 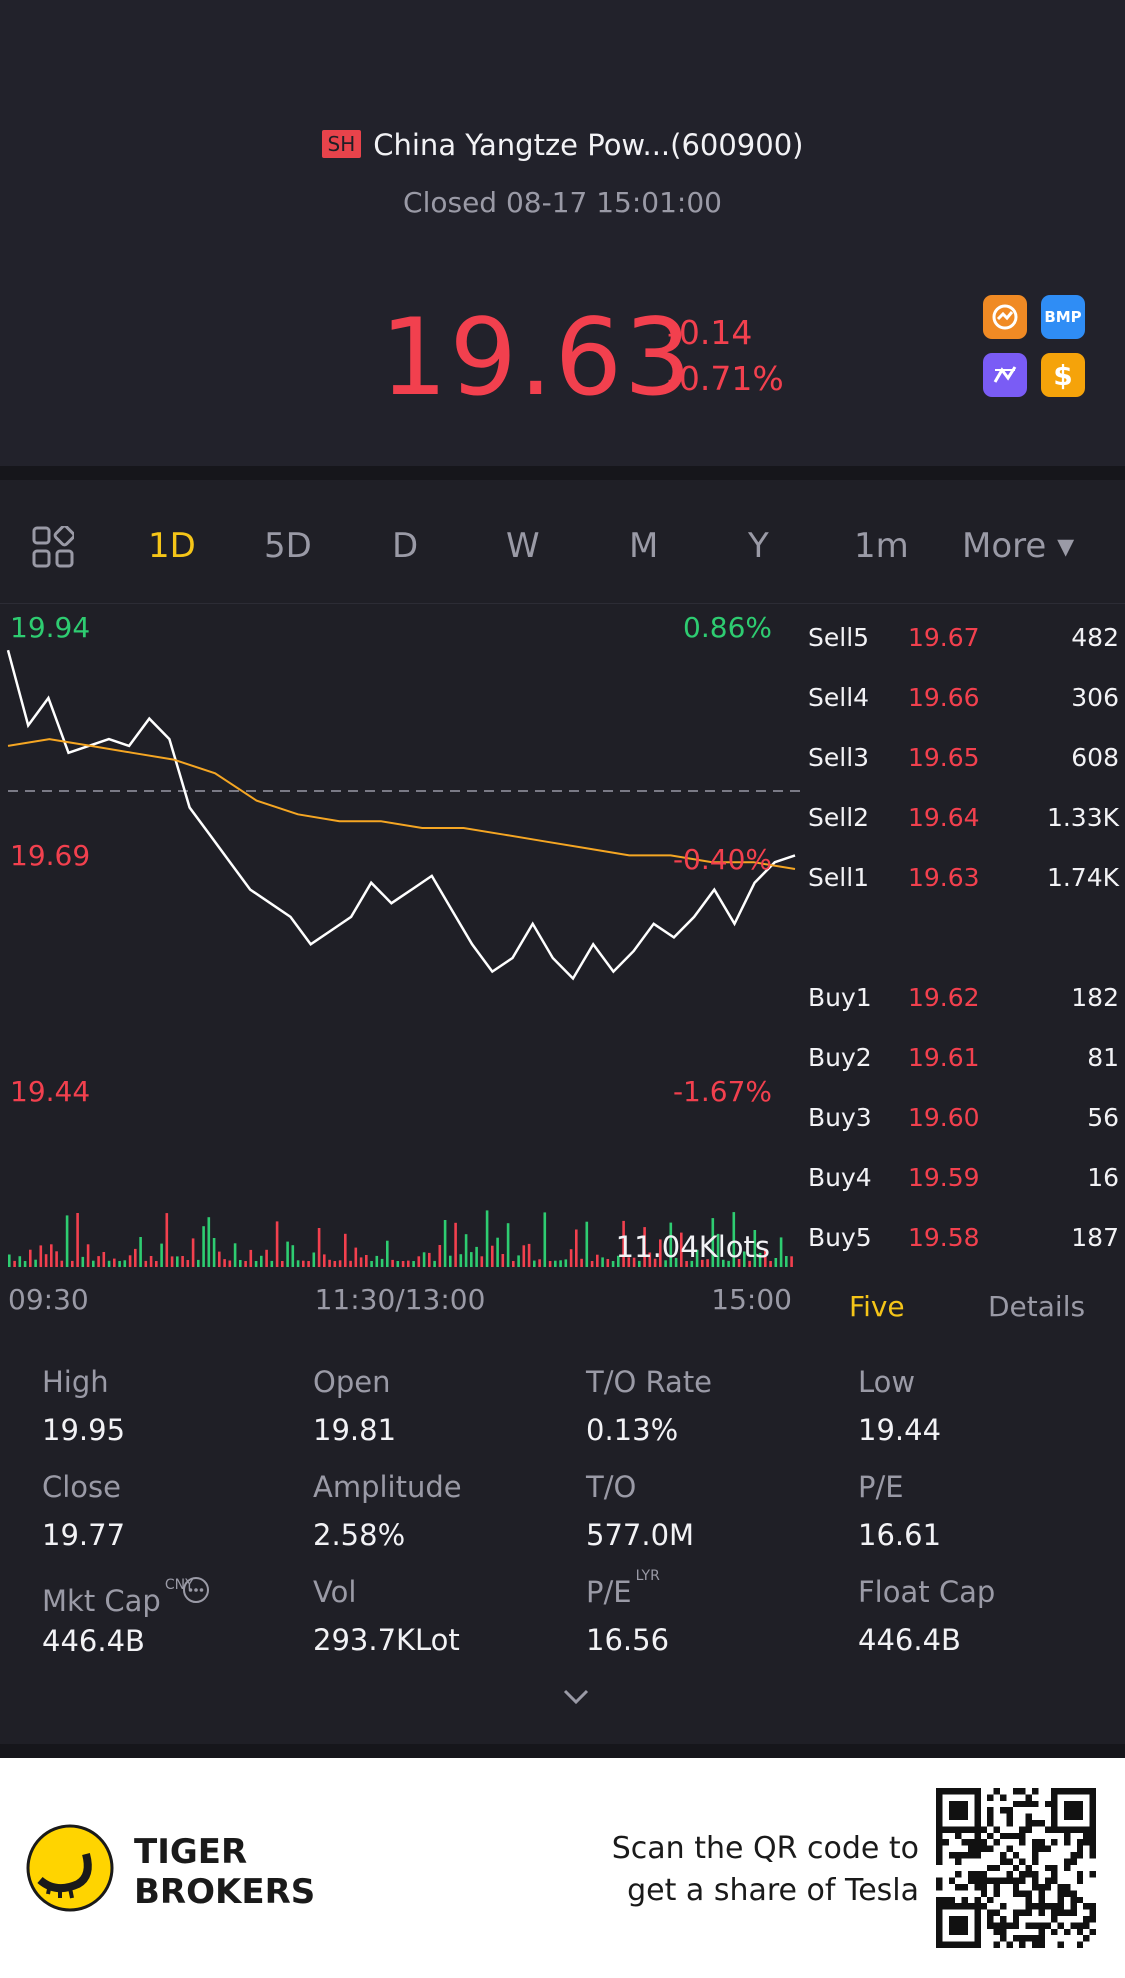 I want to click on brand-line: BROKERS, so click(x=225, y=1892).